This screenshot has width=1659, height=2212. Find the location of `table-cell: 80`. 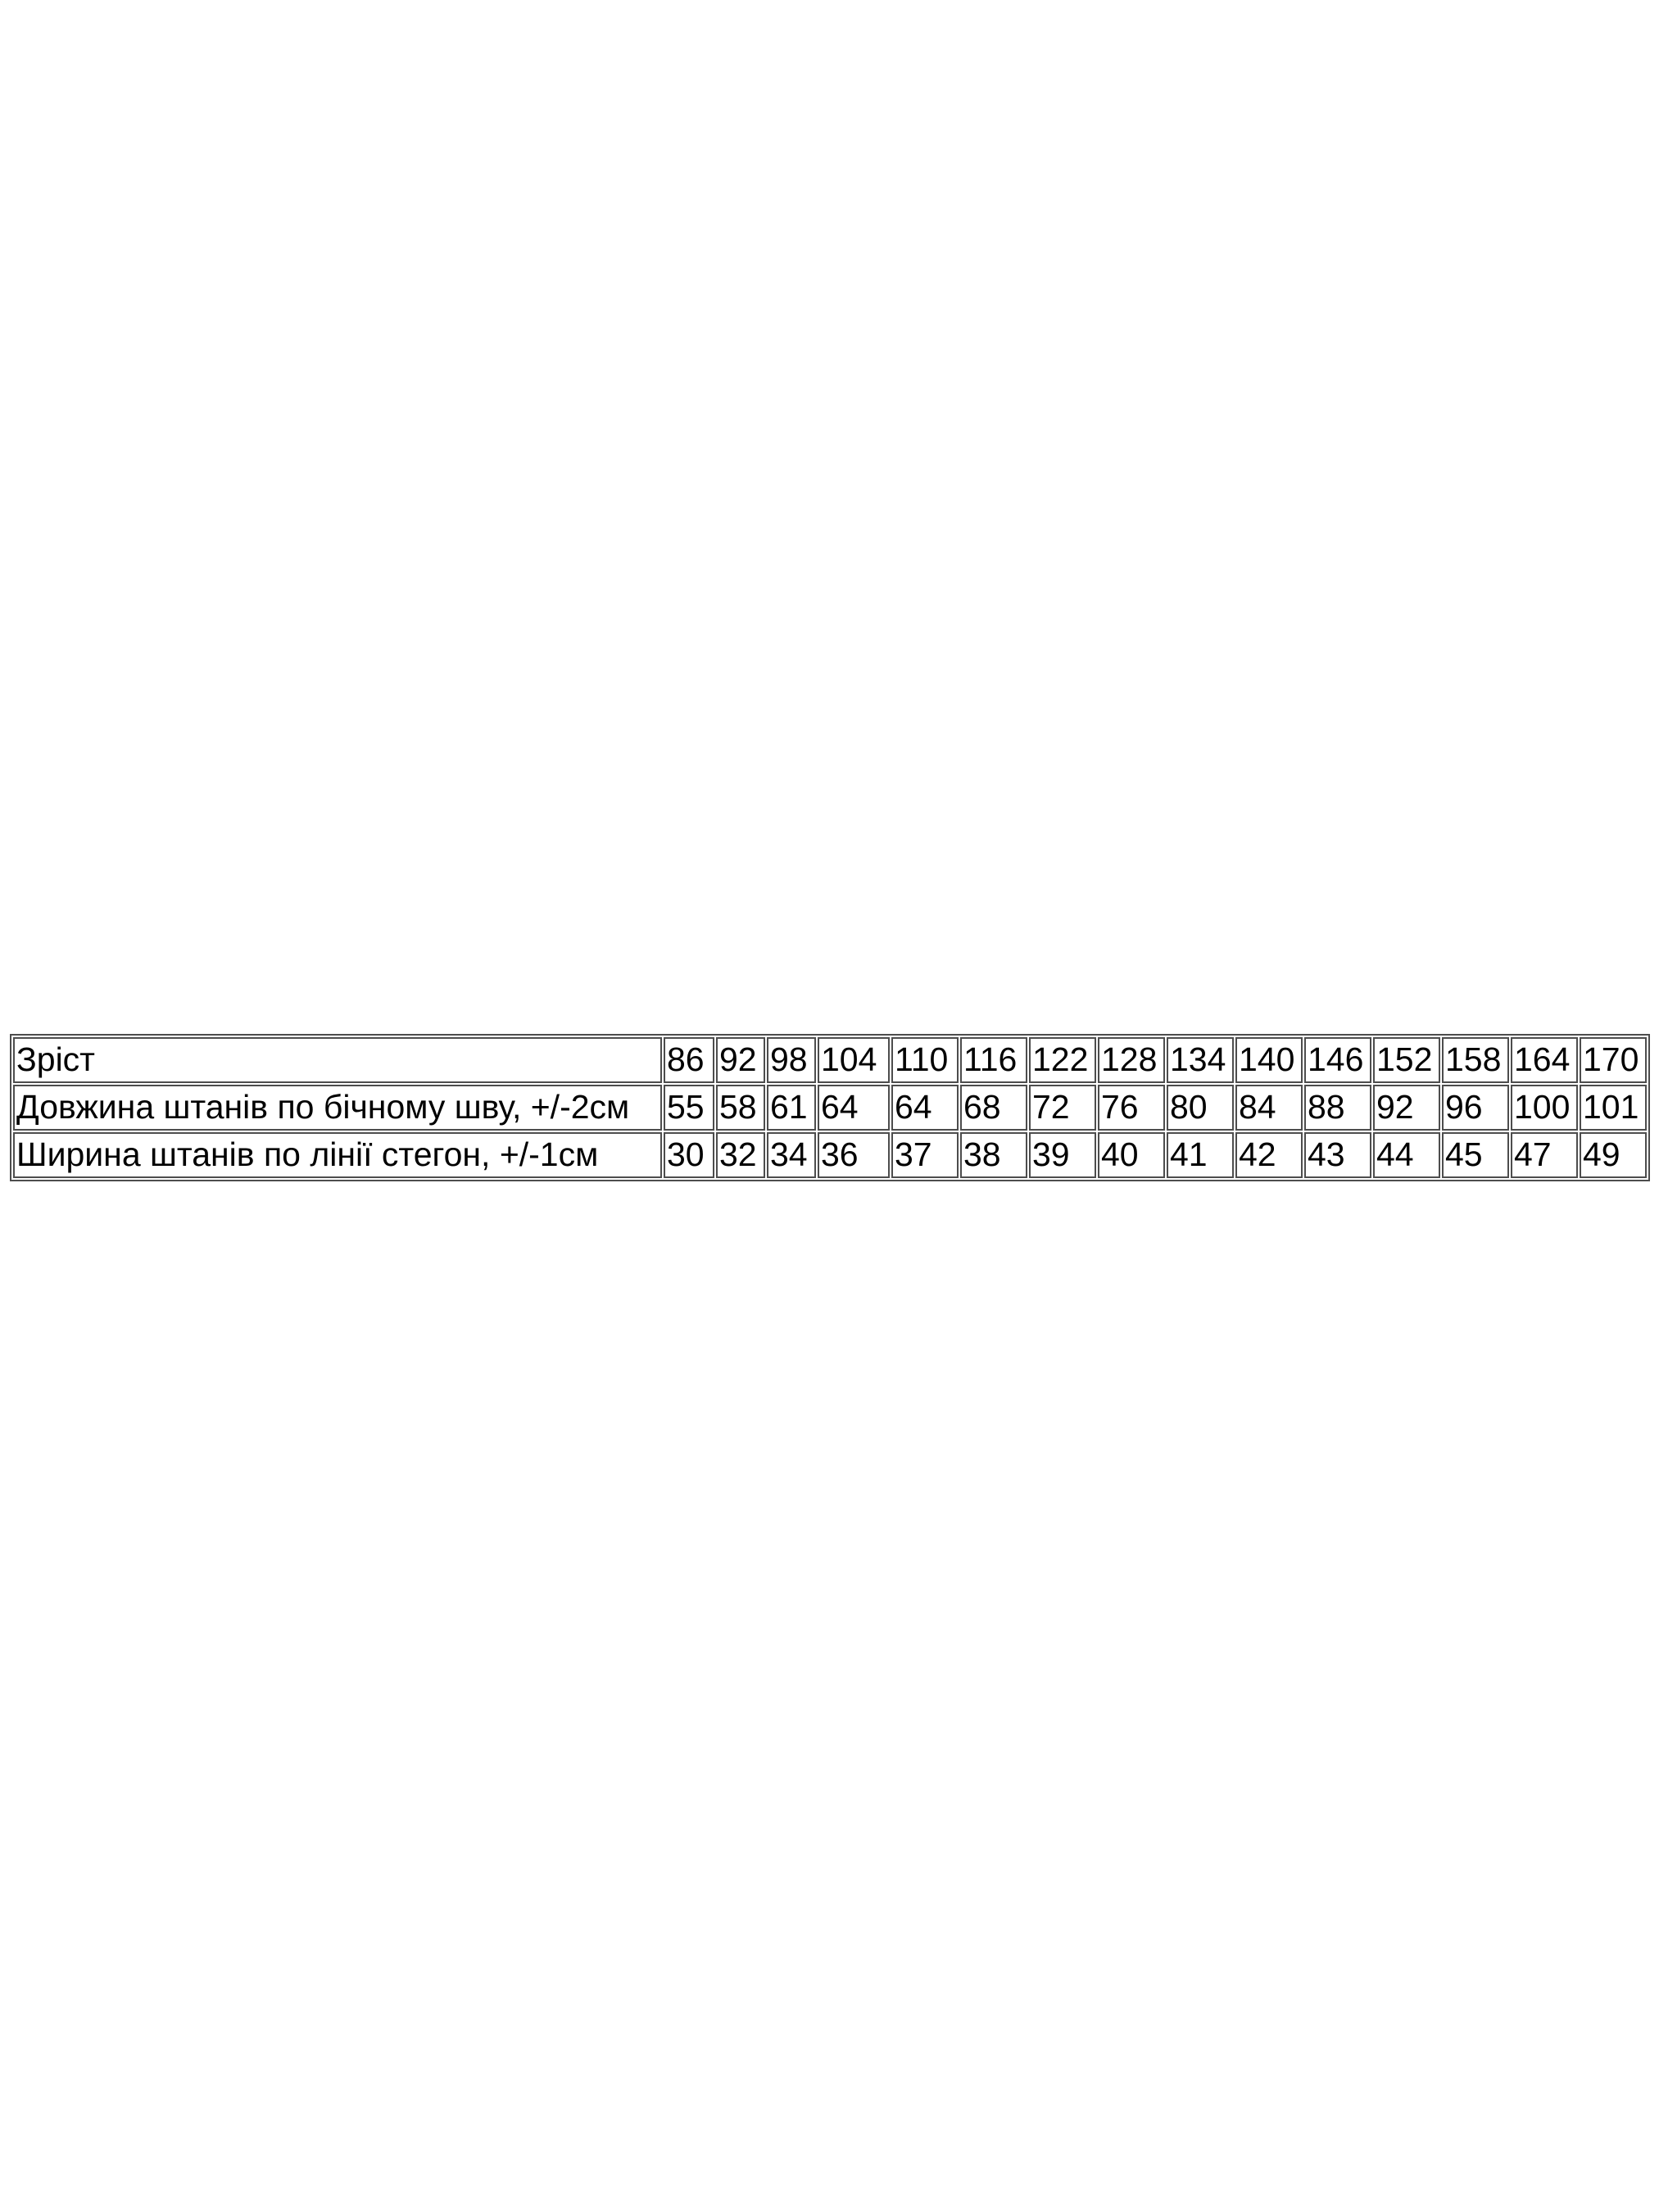

table-cell: 80 is located at coordinates (1200, 1108).